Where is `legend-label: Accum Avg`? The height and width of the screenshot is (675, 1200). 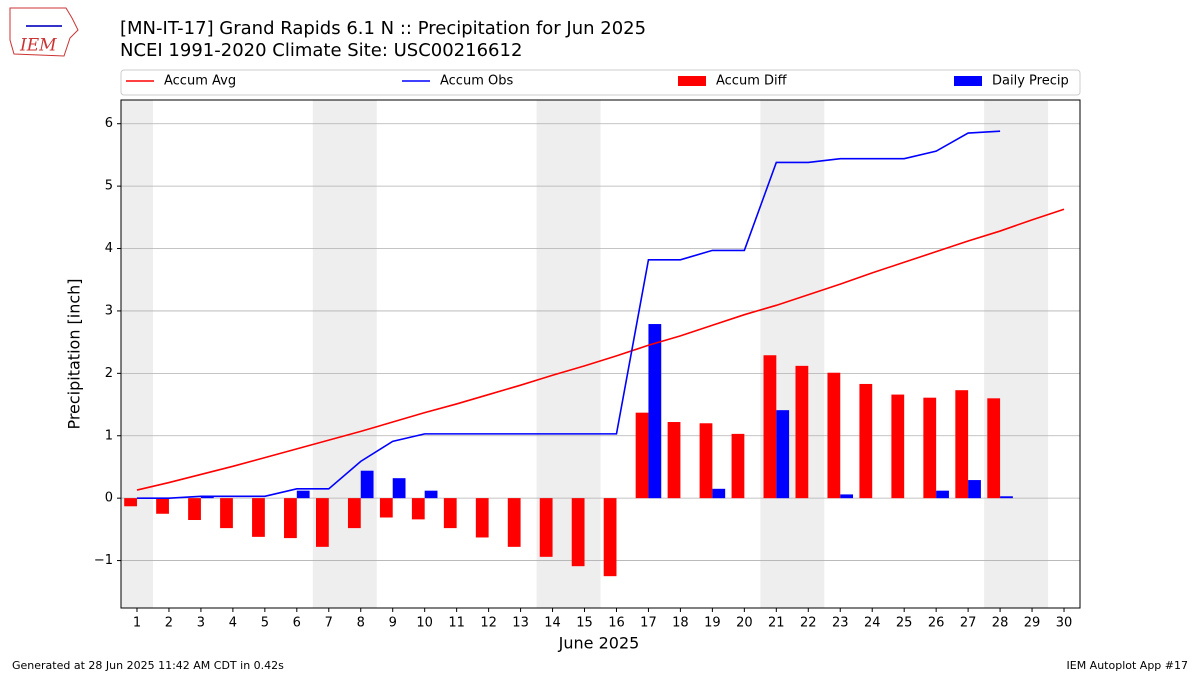 legend-label: Accum Avg is located at coordinates (200, 81).